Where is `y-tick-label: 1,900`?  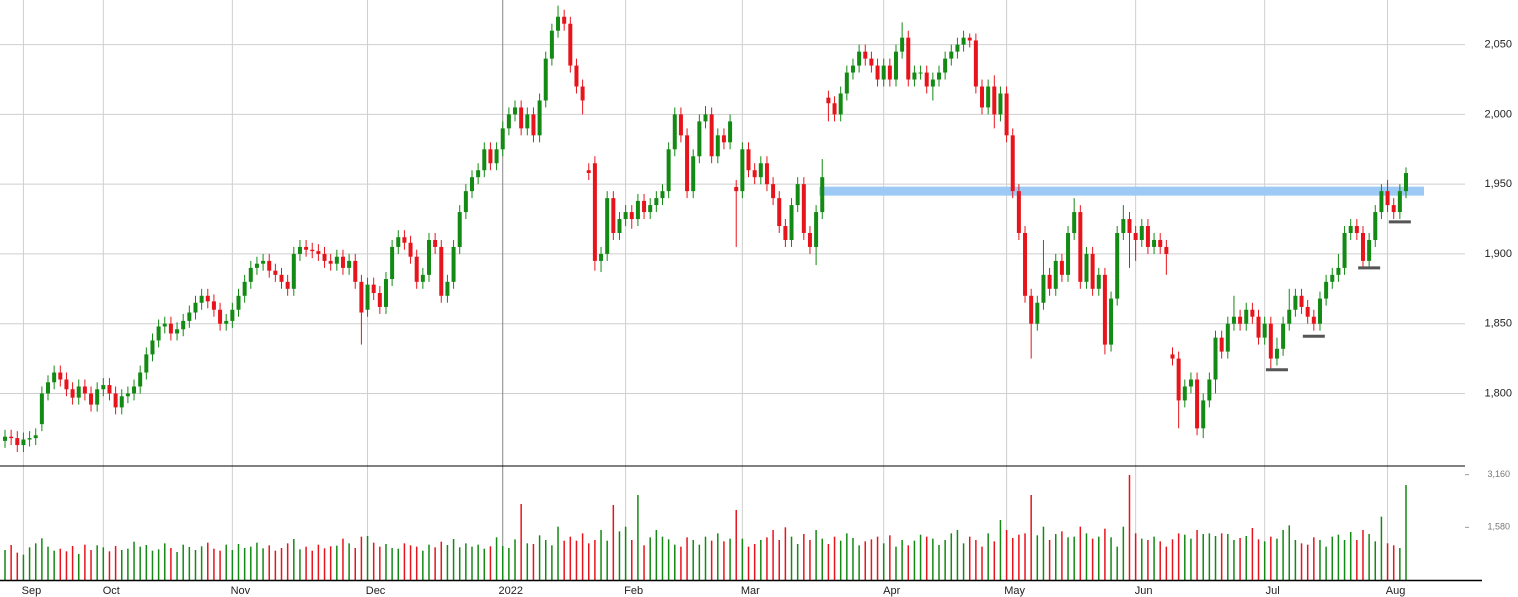 y-tick-label: 1,900 is located at coordinates (1498, 254).